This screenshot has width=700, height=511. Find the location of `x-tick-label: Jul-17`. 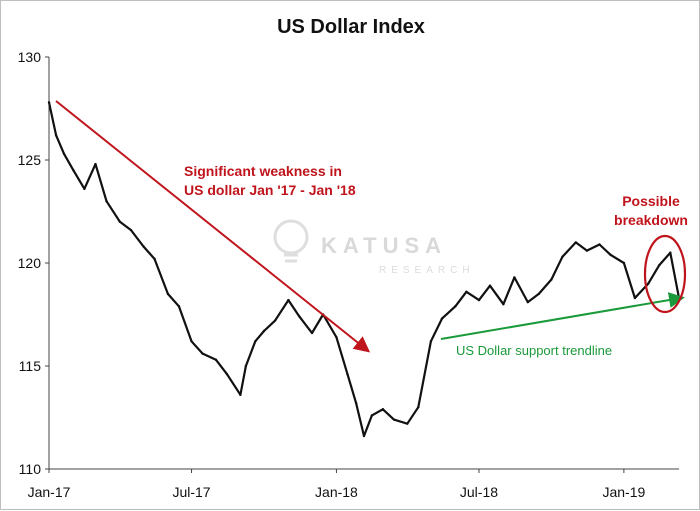

x-tick-label: Jul-17 is located at coordinates (191, 492).